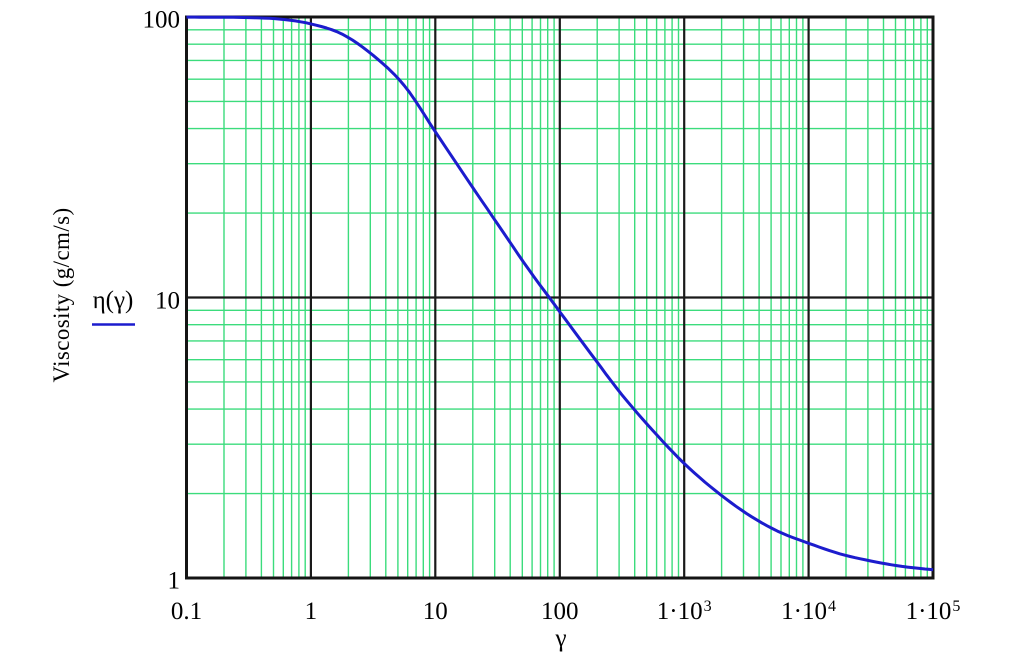 The height and width of the screenshot is (656, 1024). I want to click on x-tick-label: 100, so click(560, 611).